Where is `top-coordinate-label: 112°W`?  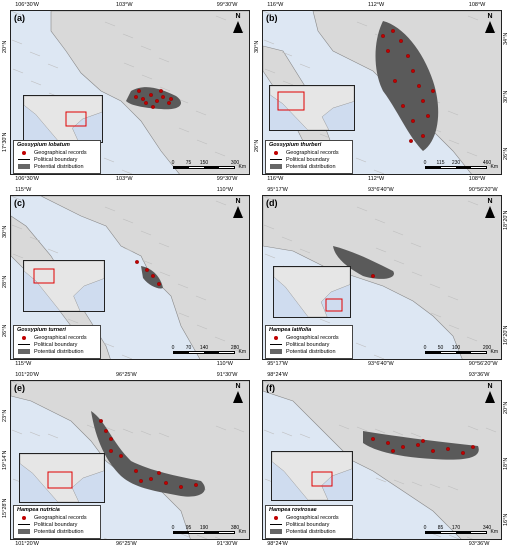 top-coordinate-label: 112°W is located at coordinates (376, 5).